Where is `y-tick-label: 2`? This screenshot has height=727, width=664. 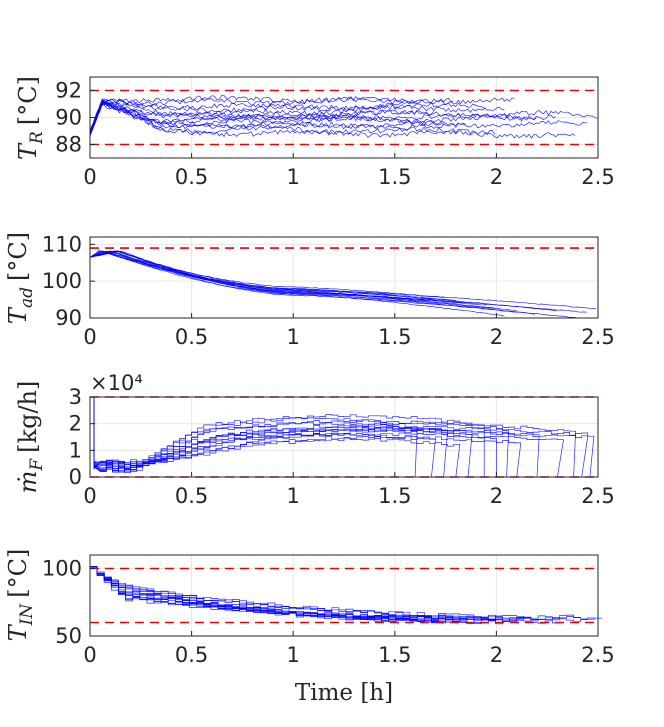 y-tick-label: 2 is located at coordinates (75, 424).